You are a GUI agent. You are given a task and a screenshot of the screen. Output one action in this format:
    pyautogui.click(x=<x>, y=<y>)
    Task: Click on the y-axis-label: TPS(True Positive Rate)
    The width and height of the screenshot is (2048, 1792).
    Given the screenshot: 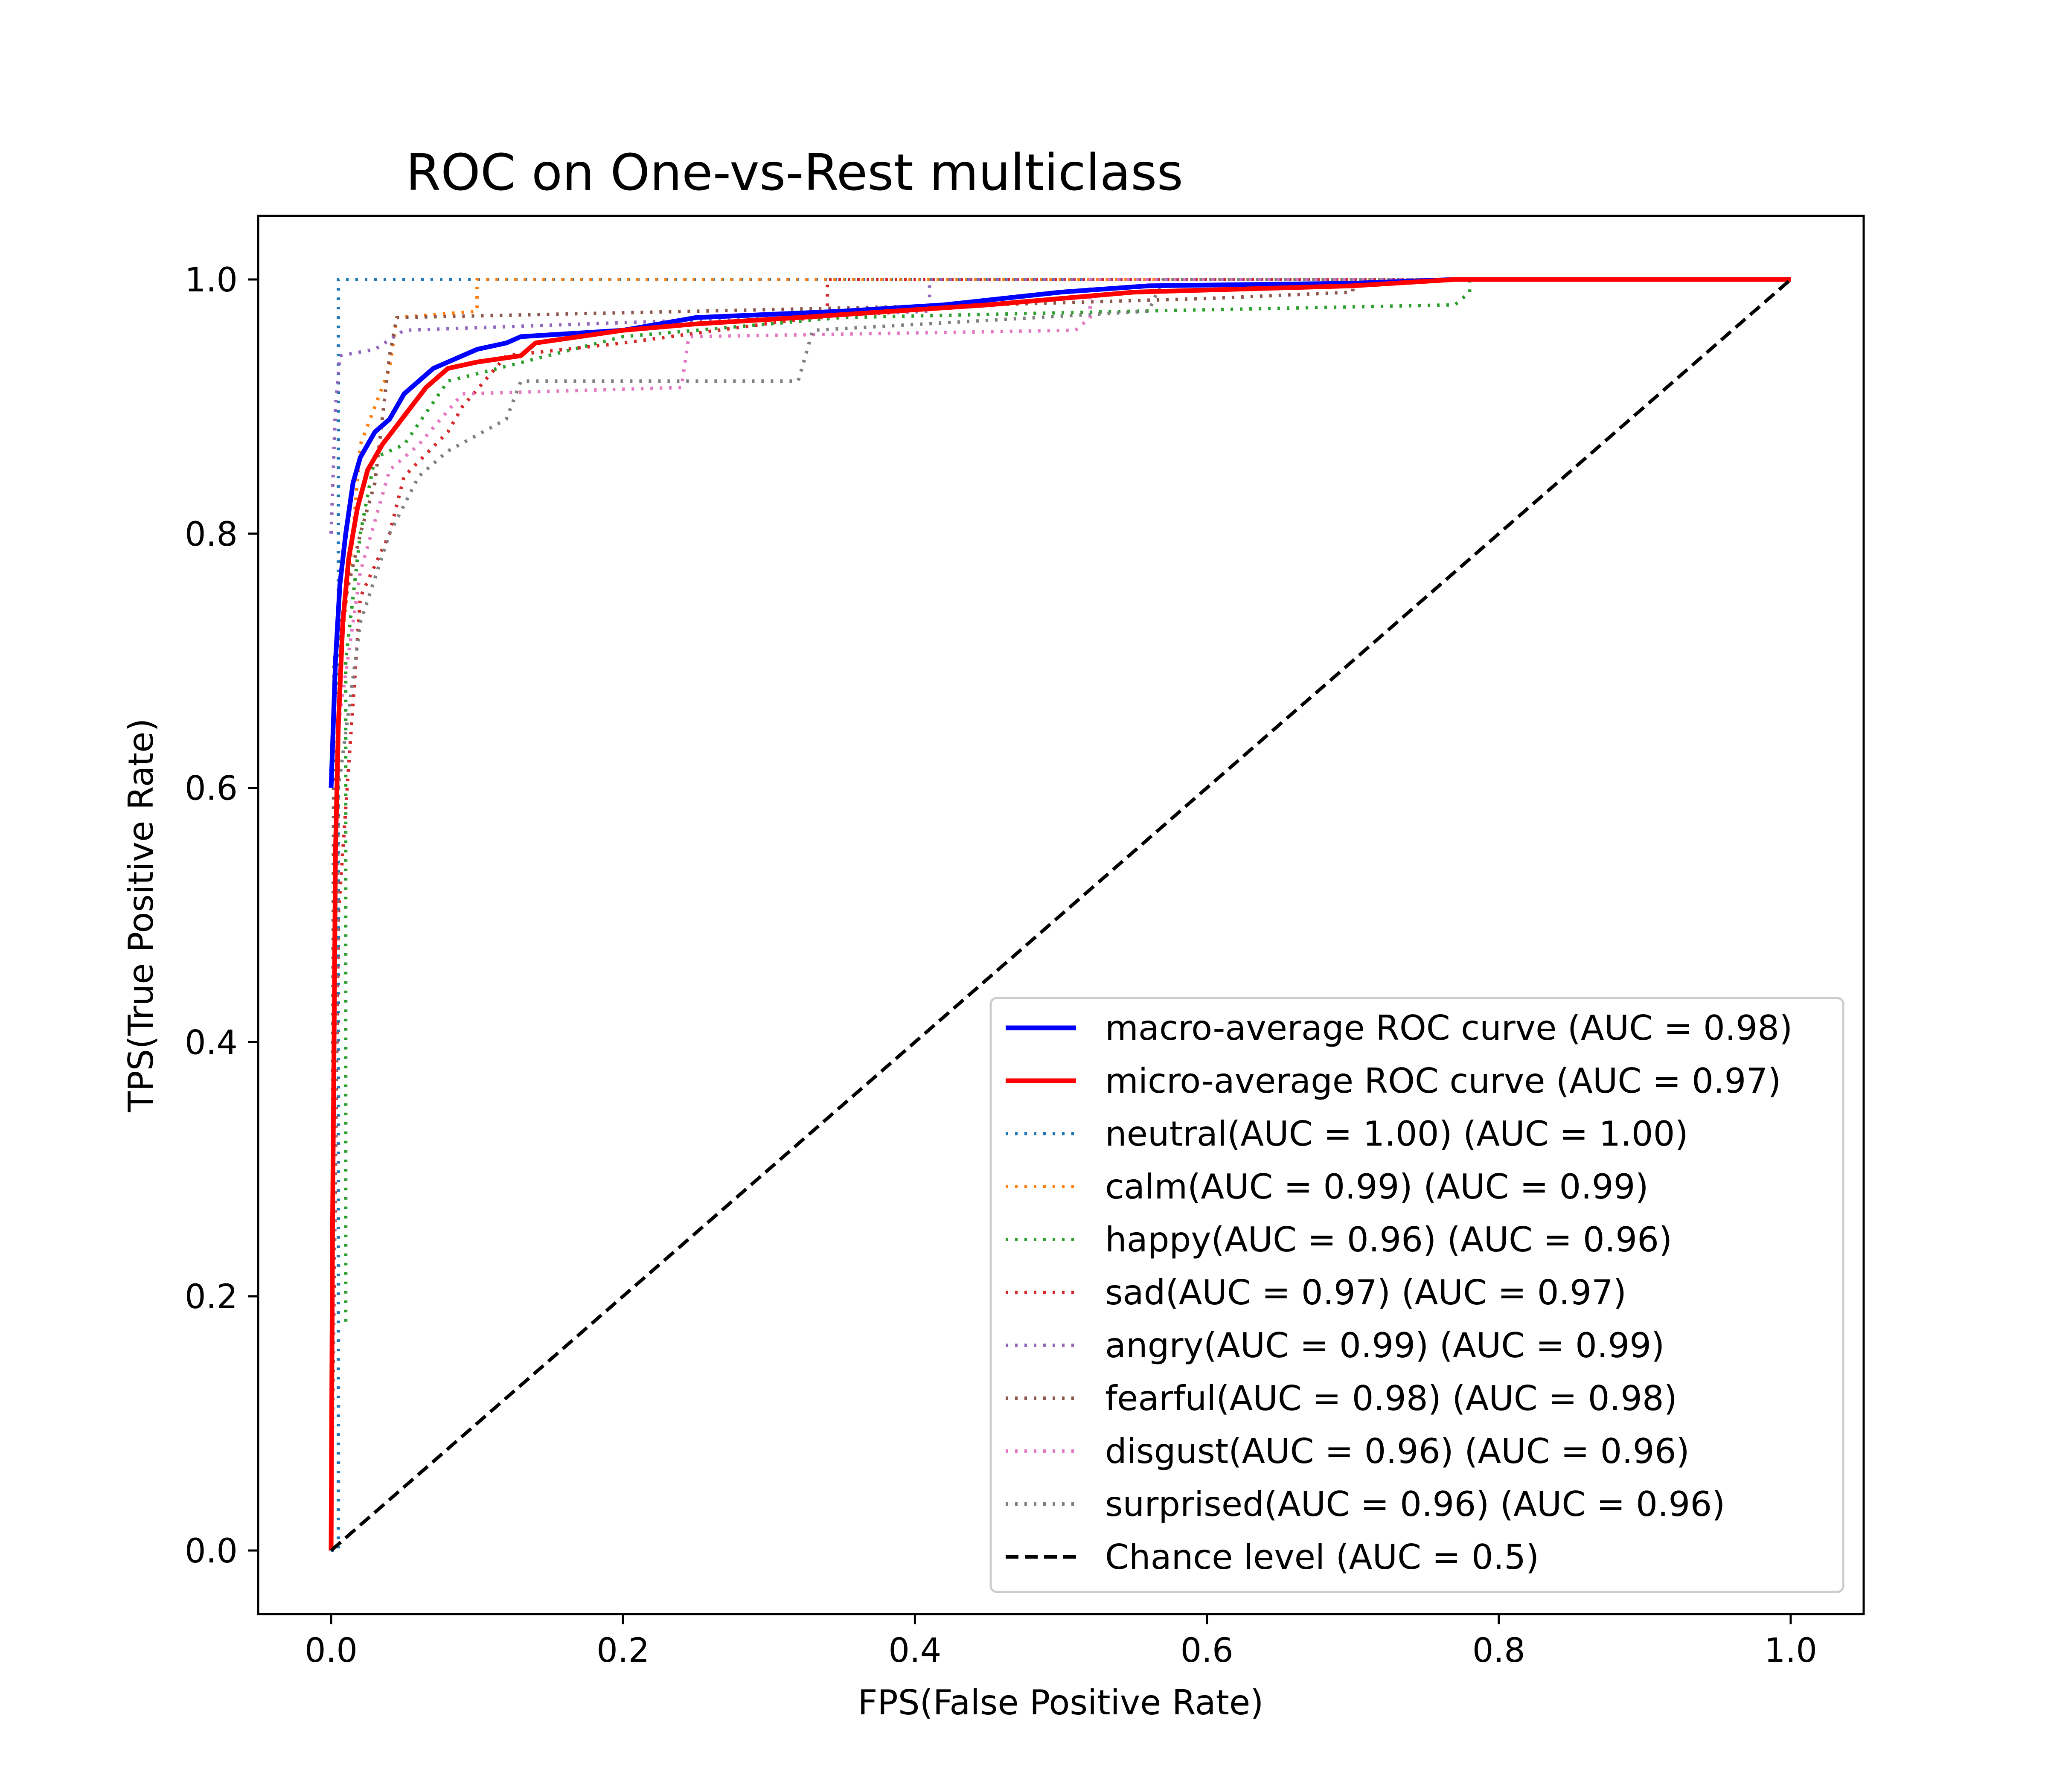 What is the action you would take?
    pyautogui.click(x=141, y=916)
    